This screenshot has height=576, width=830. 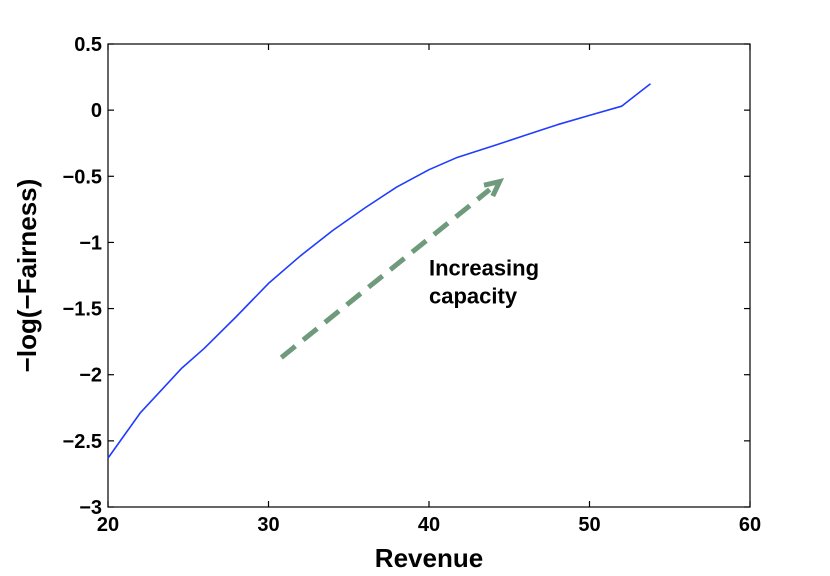 I want to click on annotation-text: capacity, so click(x=473, y=296).